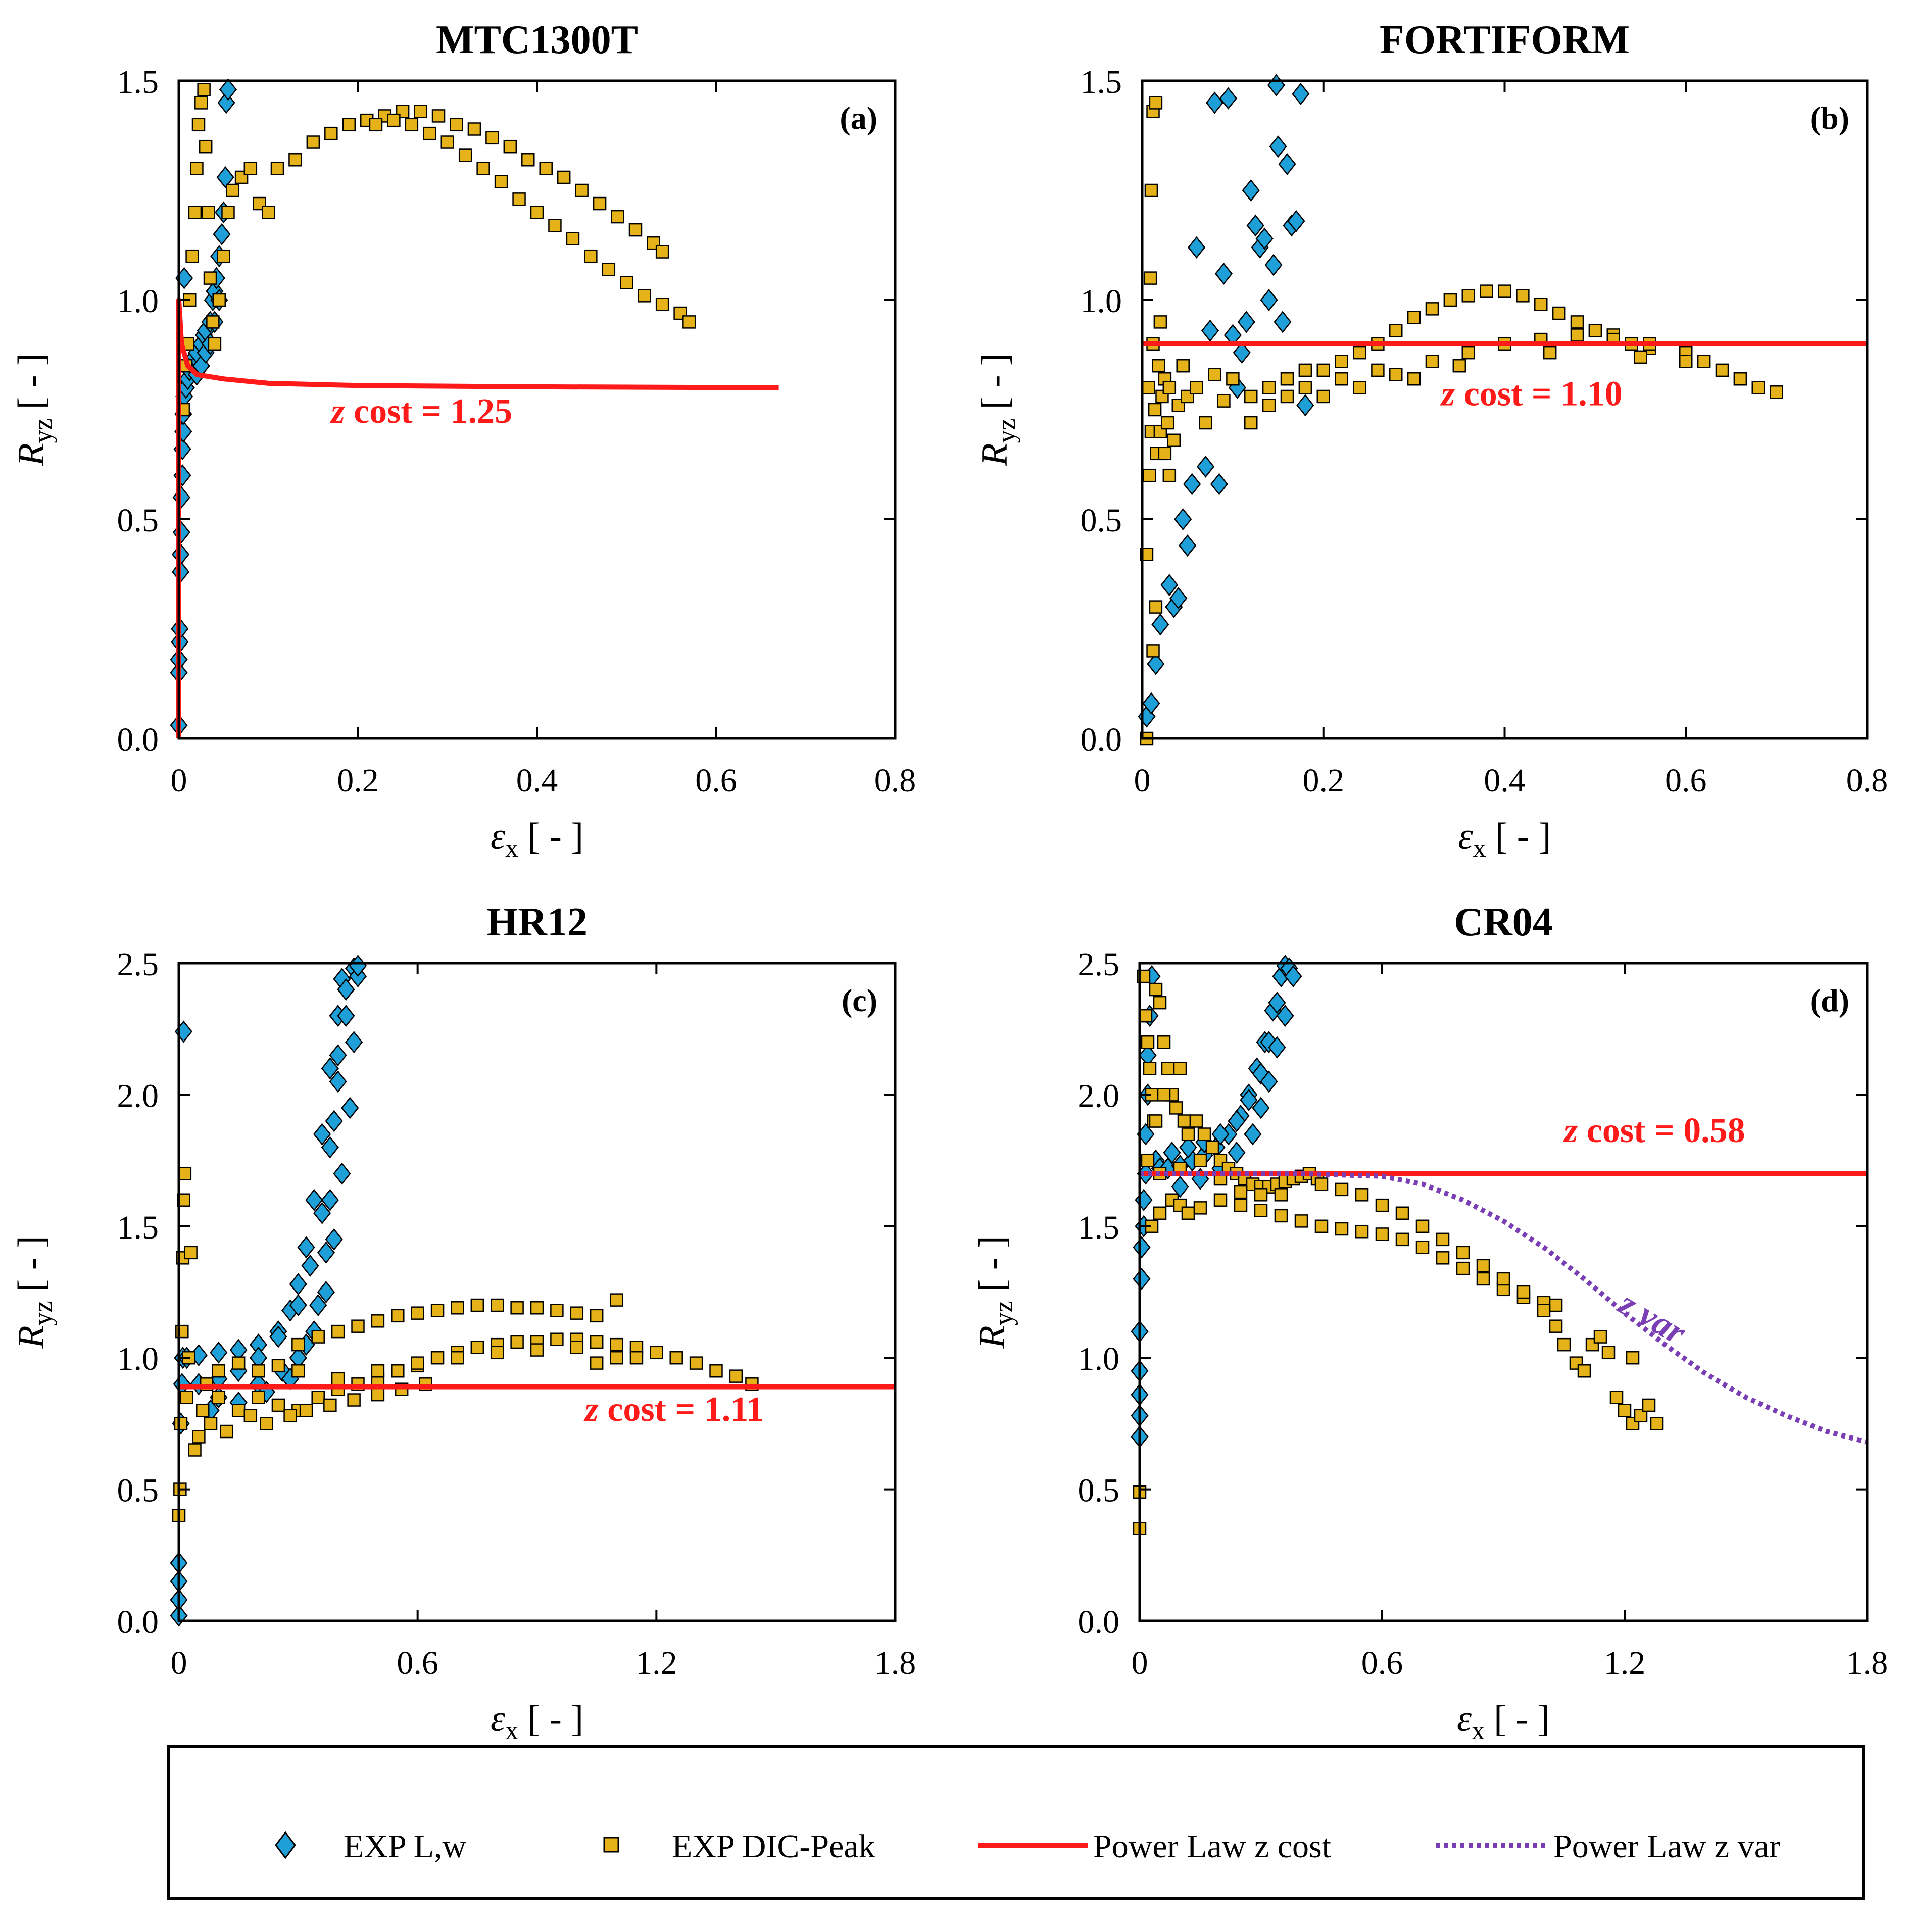 This screenshot has width=1909, height=1932. I want to click on y-axis-label: Ryz [ - ], so click(995, 1292).